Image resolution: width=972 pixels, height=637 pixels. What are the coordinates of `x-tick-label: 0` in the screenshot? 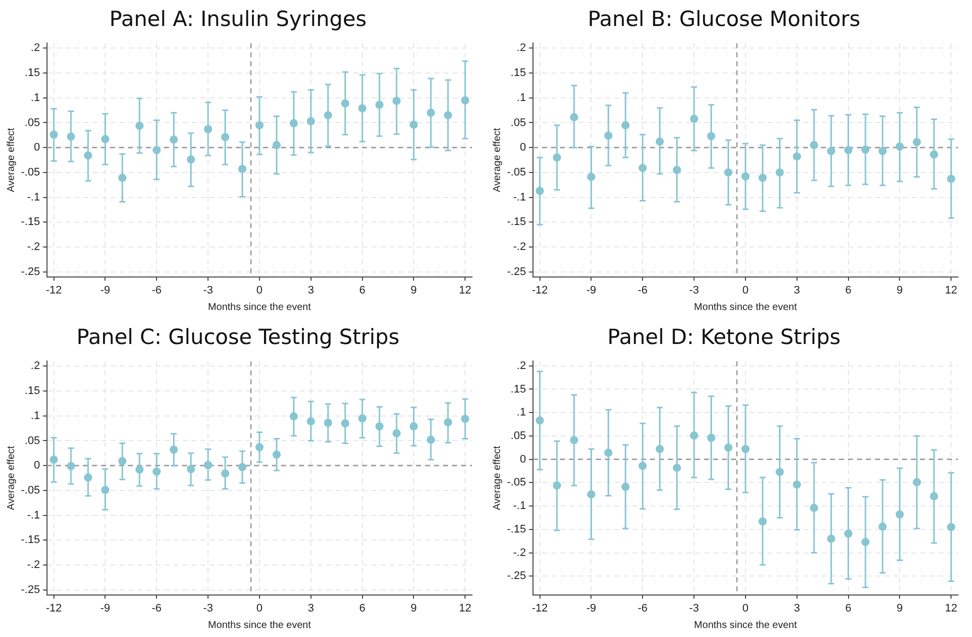 It's located at (259, 608).